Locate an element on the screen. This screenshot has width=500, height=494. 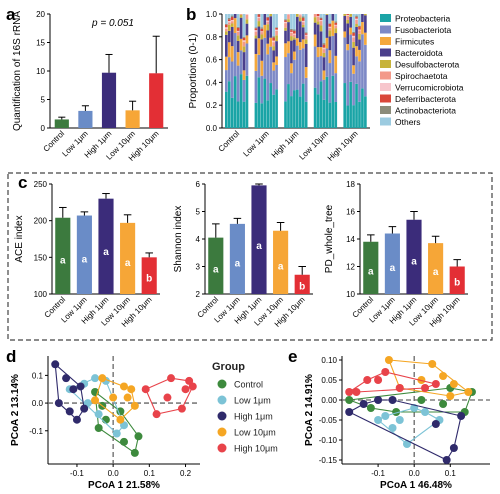
legend-dot-low-10μm is located at coordinates (222, 432).